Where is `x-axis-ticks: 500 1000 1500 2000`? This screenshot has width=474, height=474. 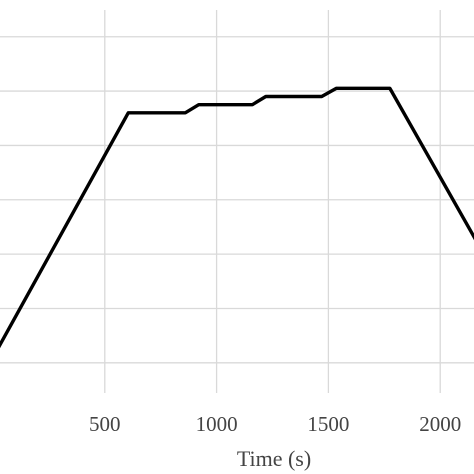 x-axis-ticks: 500 1000 1500 2000 is located at coordinates (275, 424).